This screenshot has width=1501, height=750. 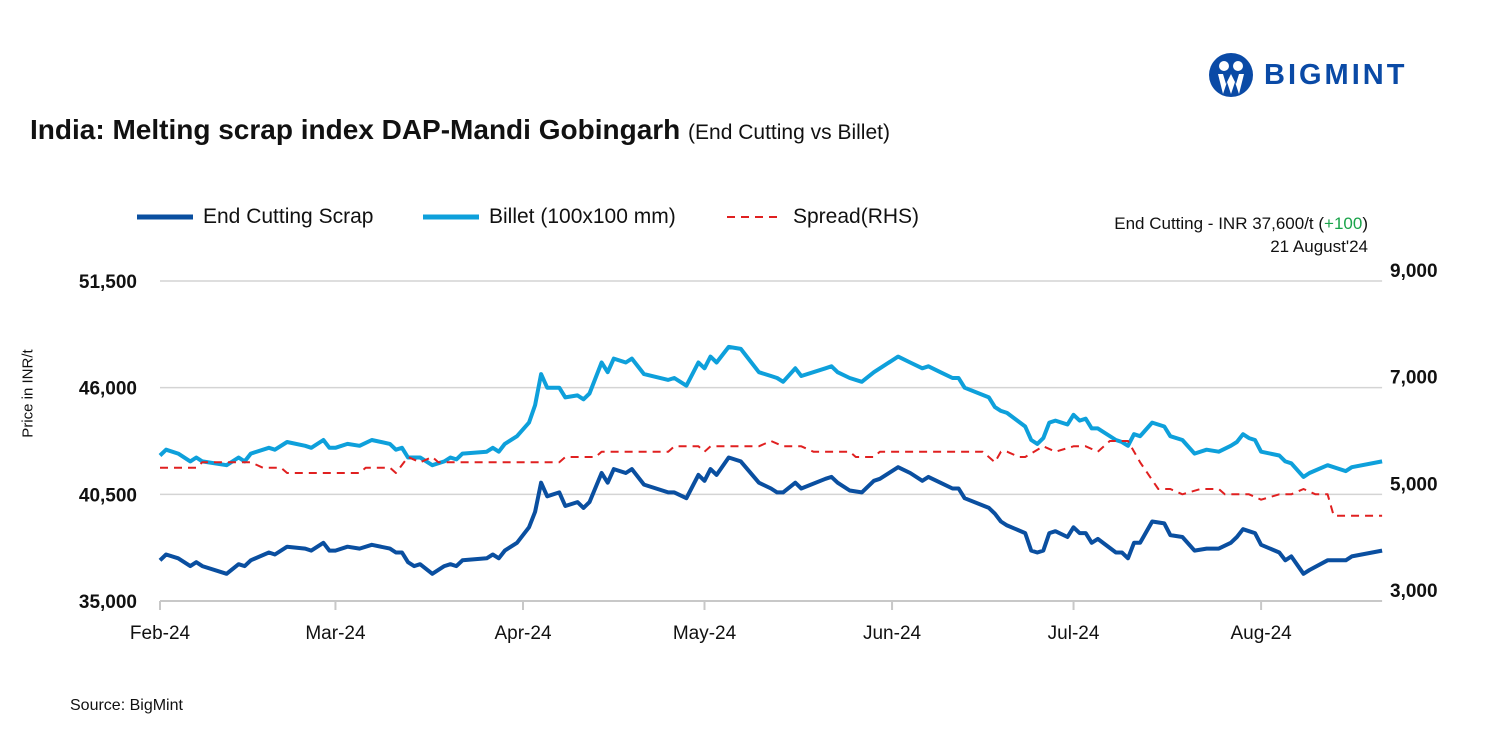 What do you see at coordinates (1261, 633) in the screenshot?
I see `x-tick-label: Aug-24` at bounding box center [1261, 633].